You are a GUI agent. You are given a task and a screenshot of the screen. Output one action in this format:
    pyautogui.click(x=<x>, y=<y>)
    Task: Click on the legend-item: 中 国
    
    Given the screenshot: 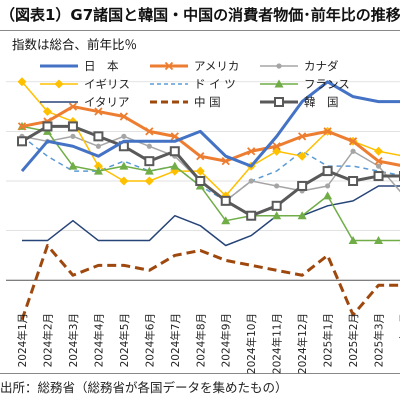 What is the action you would take?
    pyautogui.click(x=185, y=102)
    